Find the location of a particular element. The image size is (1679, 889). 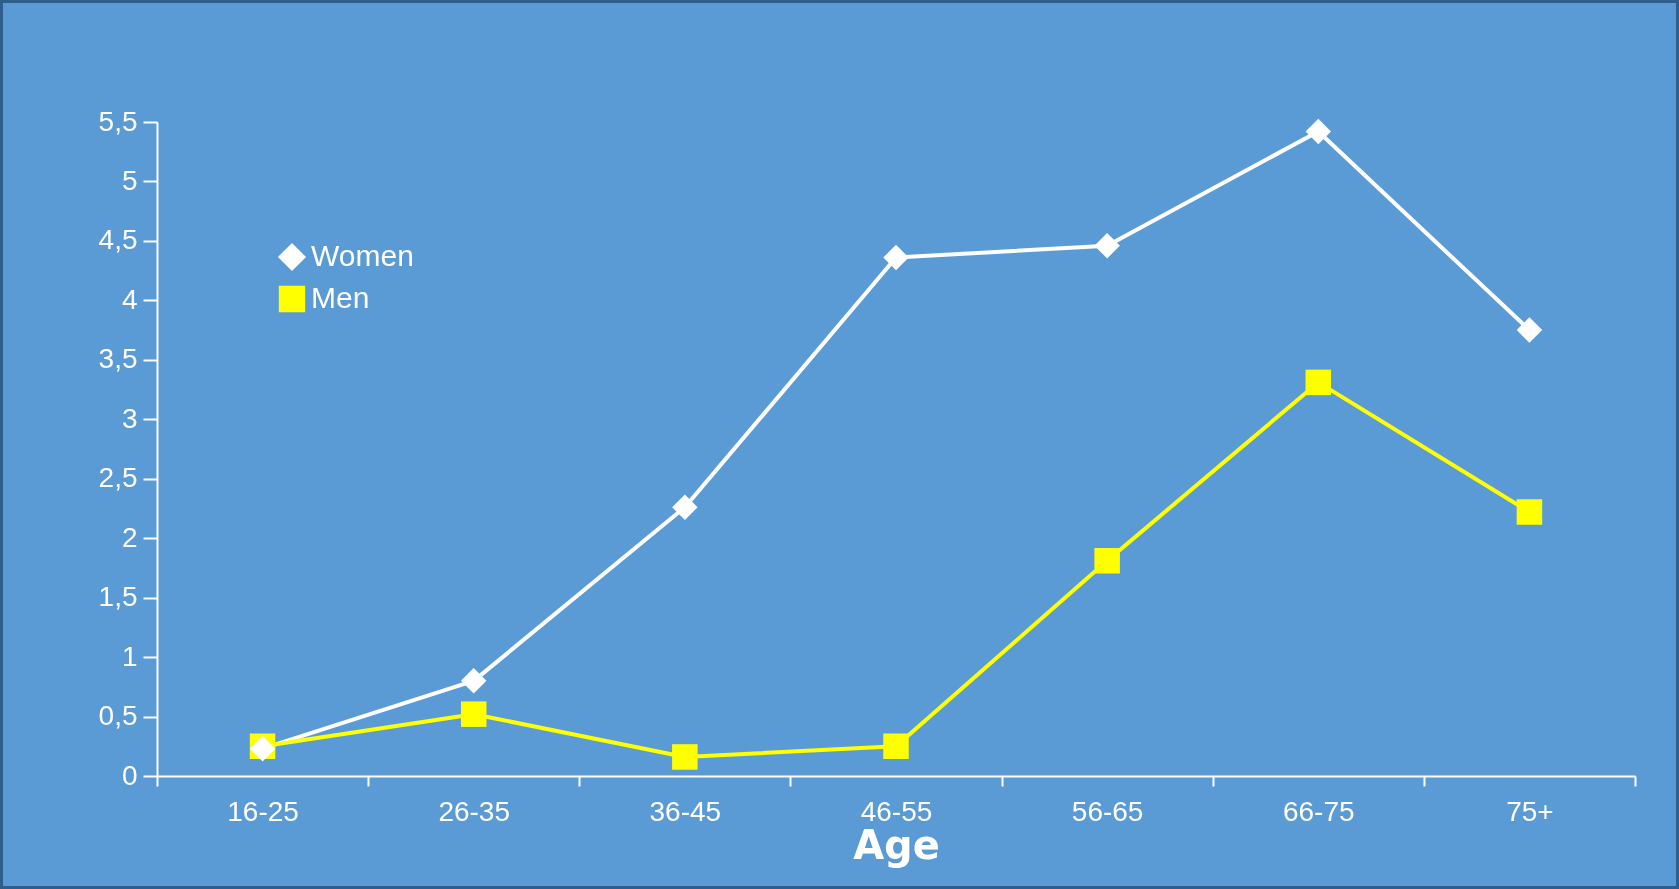

y-tick-label: 4 is located at coordinates (129, 299).